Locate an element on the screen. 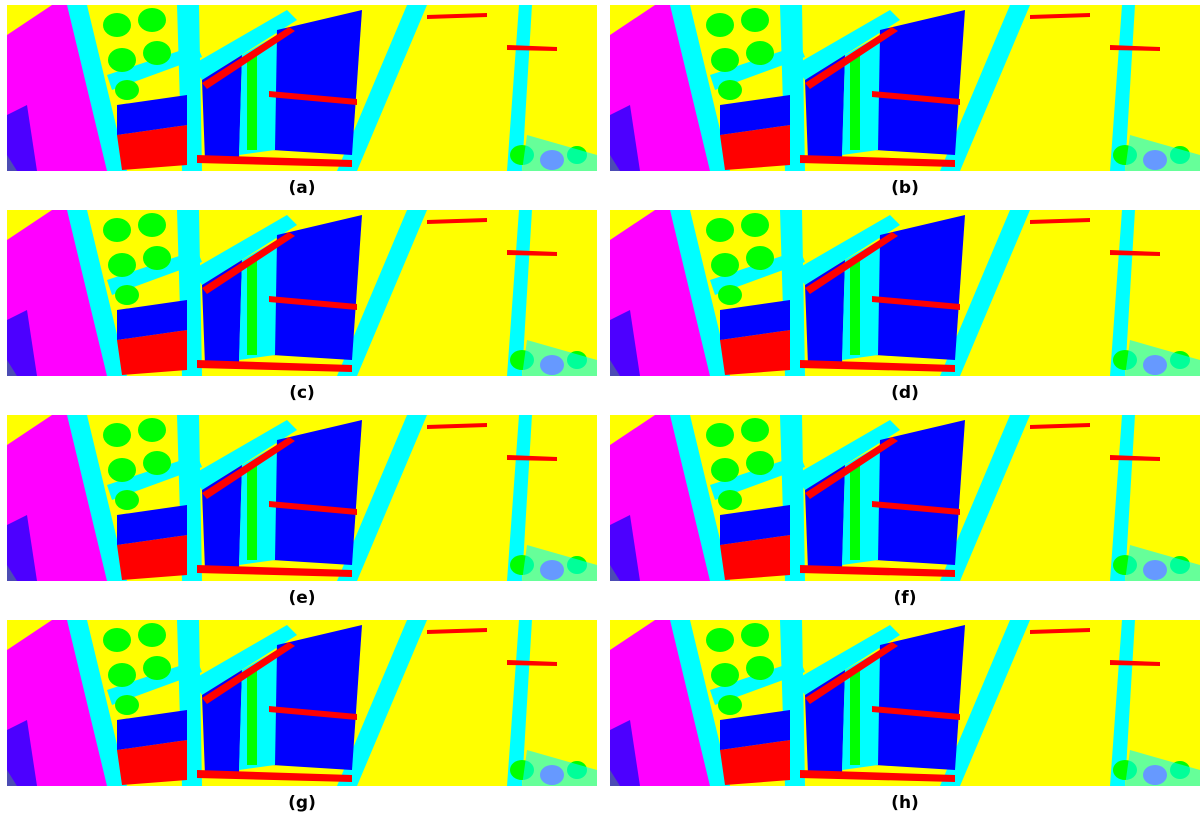 The image size is (1200, 820). panel: (a) is located at coordinates (302, 105).